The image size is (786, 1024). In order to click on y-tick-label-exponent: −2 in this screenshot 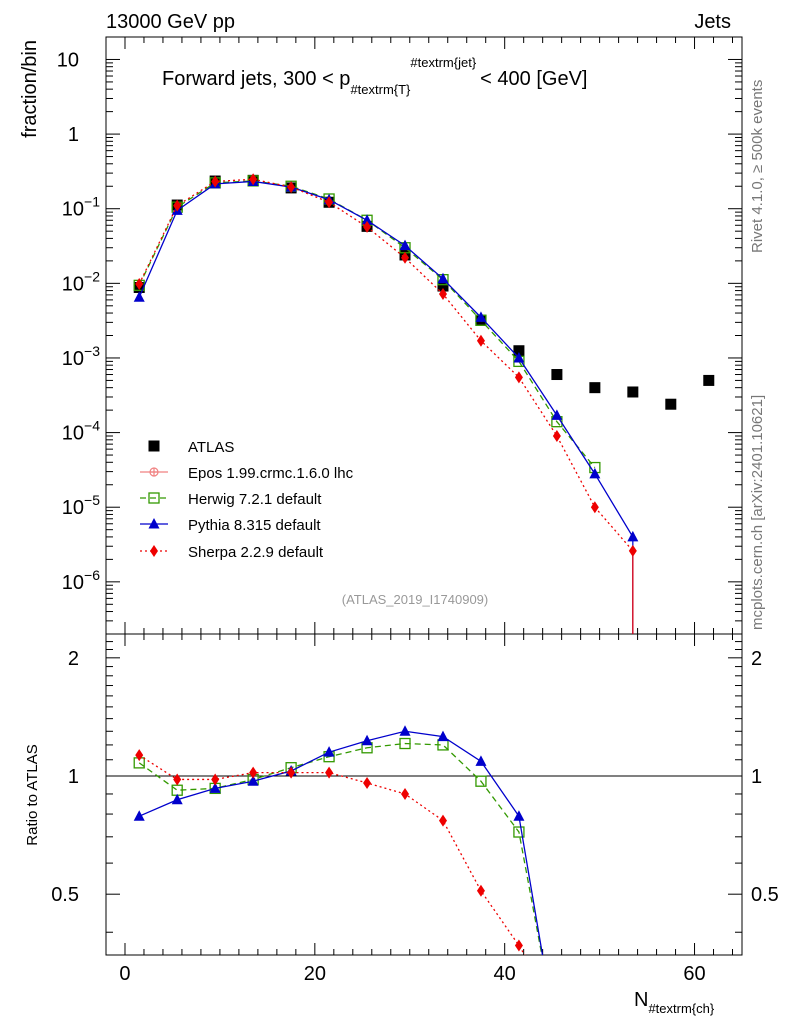, I will do `click(92, 276)`.